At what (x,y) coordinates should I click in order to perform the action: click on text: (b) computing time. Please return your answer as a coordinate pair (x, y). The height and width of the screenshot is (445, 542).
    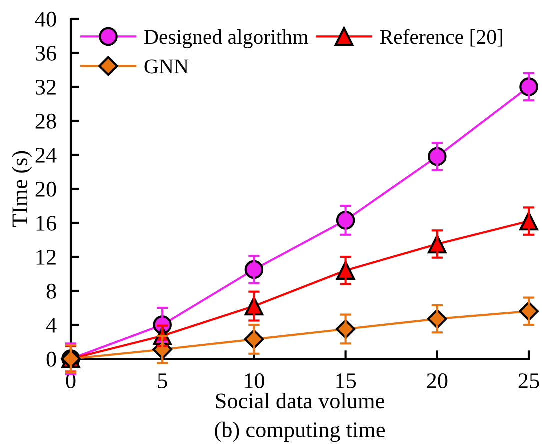
    Looking at the image, I should click on (300, 432).